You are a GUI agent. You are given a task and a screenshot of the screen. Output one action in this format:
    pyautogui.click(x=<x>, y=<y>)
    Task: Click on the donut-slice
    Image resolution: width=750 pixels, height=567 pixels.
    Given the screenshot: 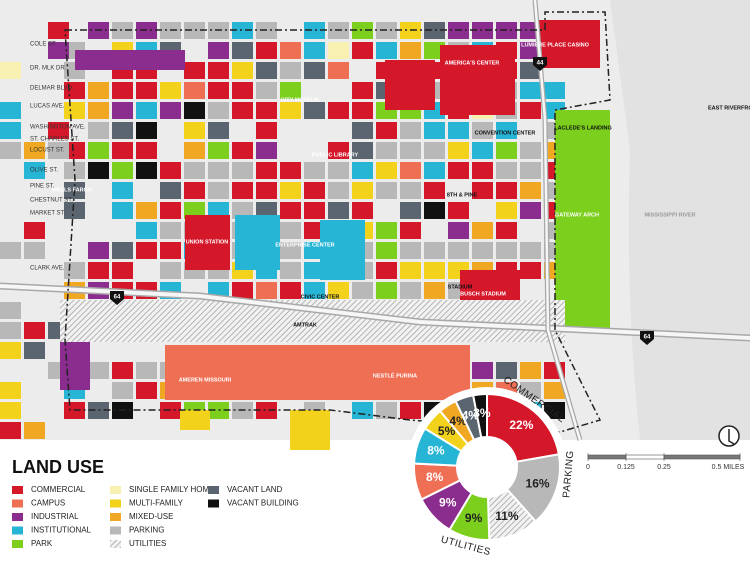 What is the action you would take?
    pyautogui.click(x=523, y=427)
    